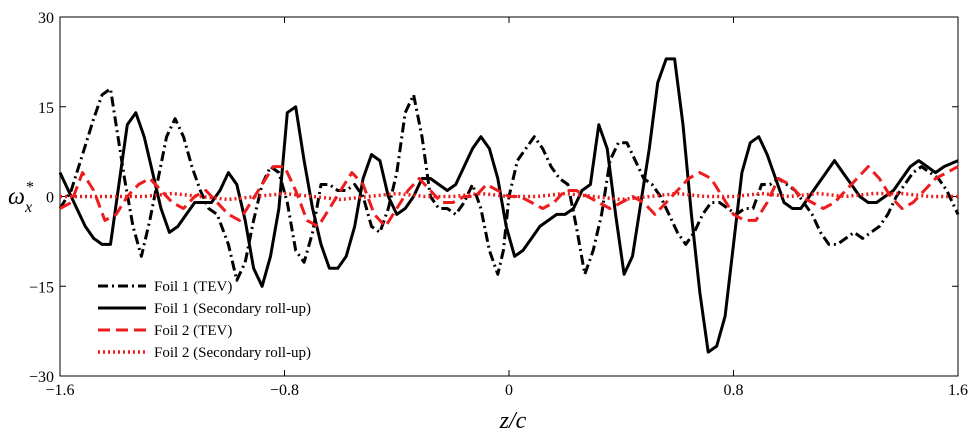 Image resolution: width=979 pixels, height=436 pixels. I want to click on x-tick-label: 0.8, so click(734, 390).